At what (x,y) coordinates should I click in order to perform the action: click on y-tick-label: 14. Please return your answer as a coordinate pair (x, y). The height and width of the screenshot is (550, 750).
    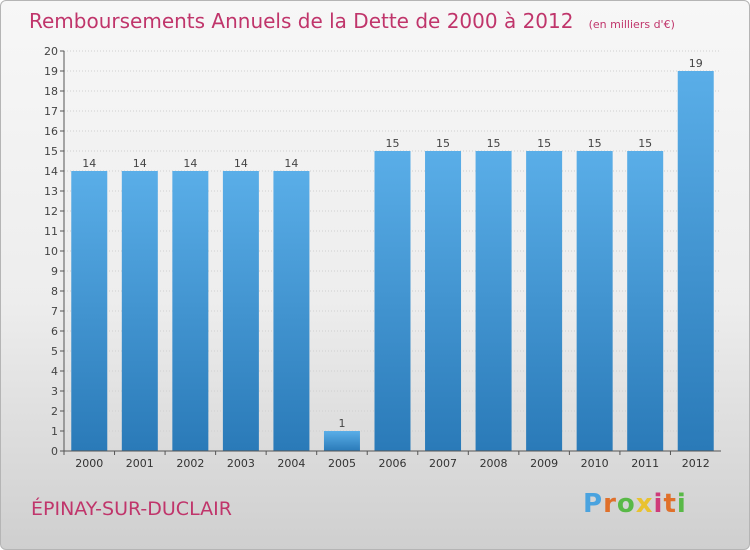
    Looking at the image, I should click on (51, 171).